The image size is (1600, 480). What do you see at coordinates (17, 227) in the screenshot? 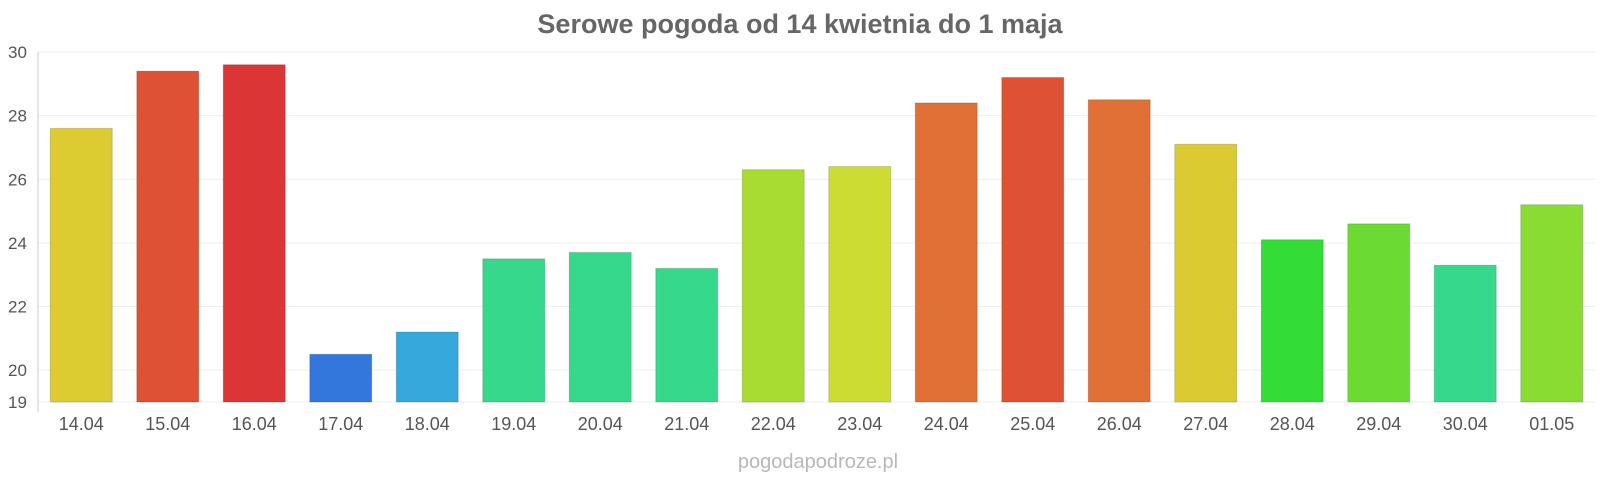
I see `y-axis-ticks: 19 20 22 24 26 28 30` at bounding box center [17, 227].